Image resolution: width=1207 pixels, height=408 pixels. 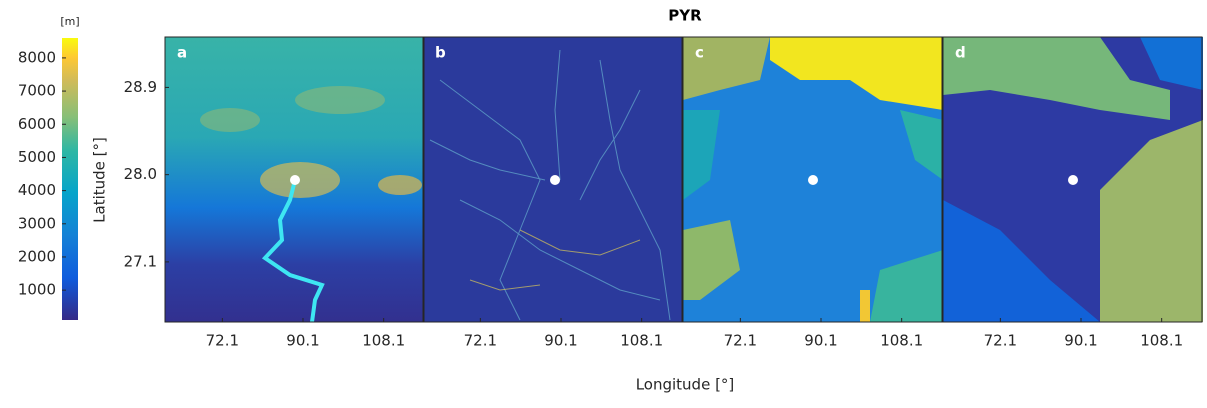 I want to click on colorbar-unit: [m], so click(x=69, y=21).